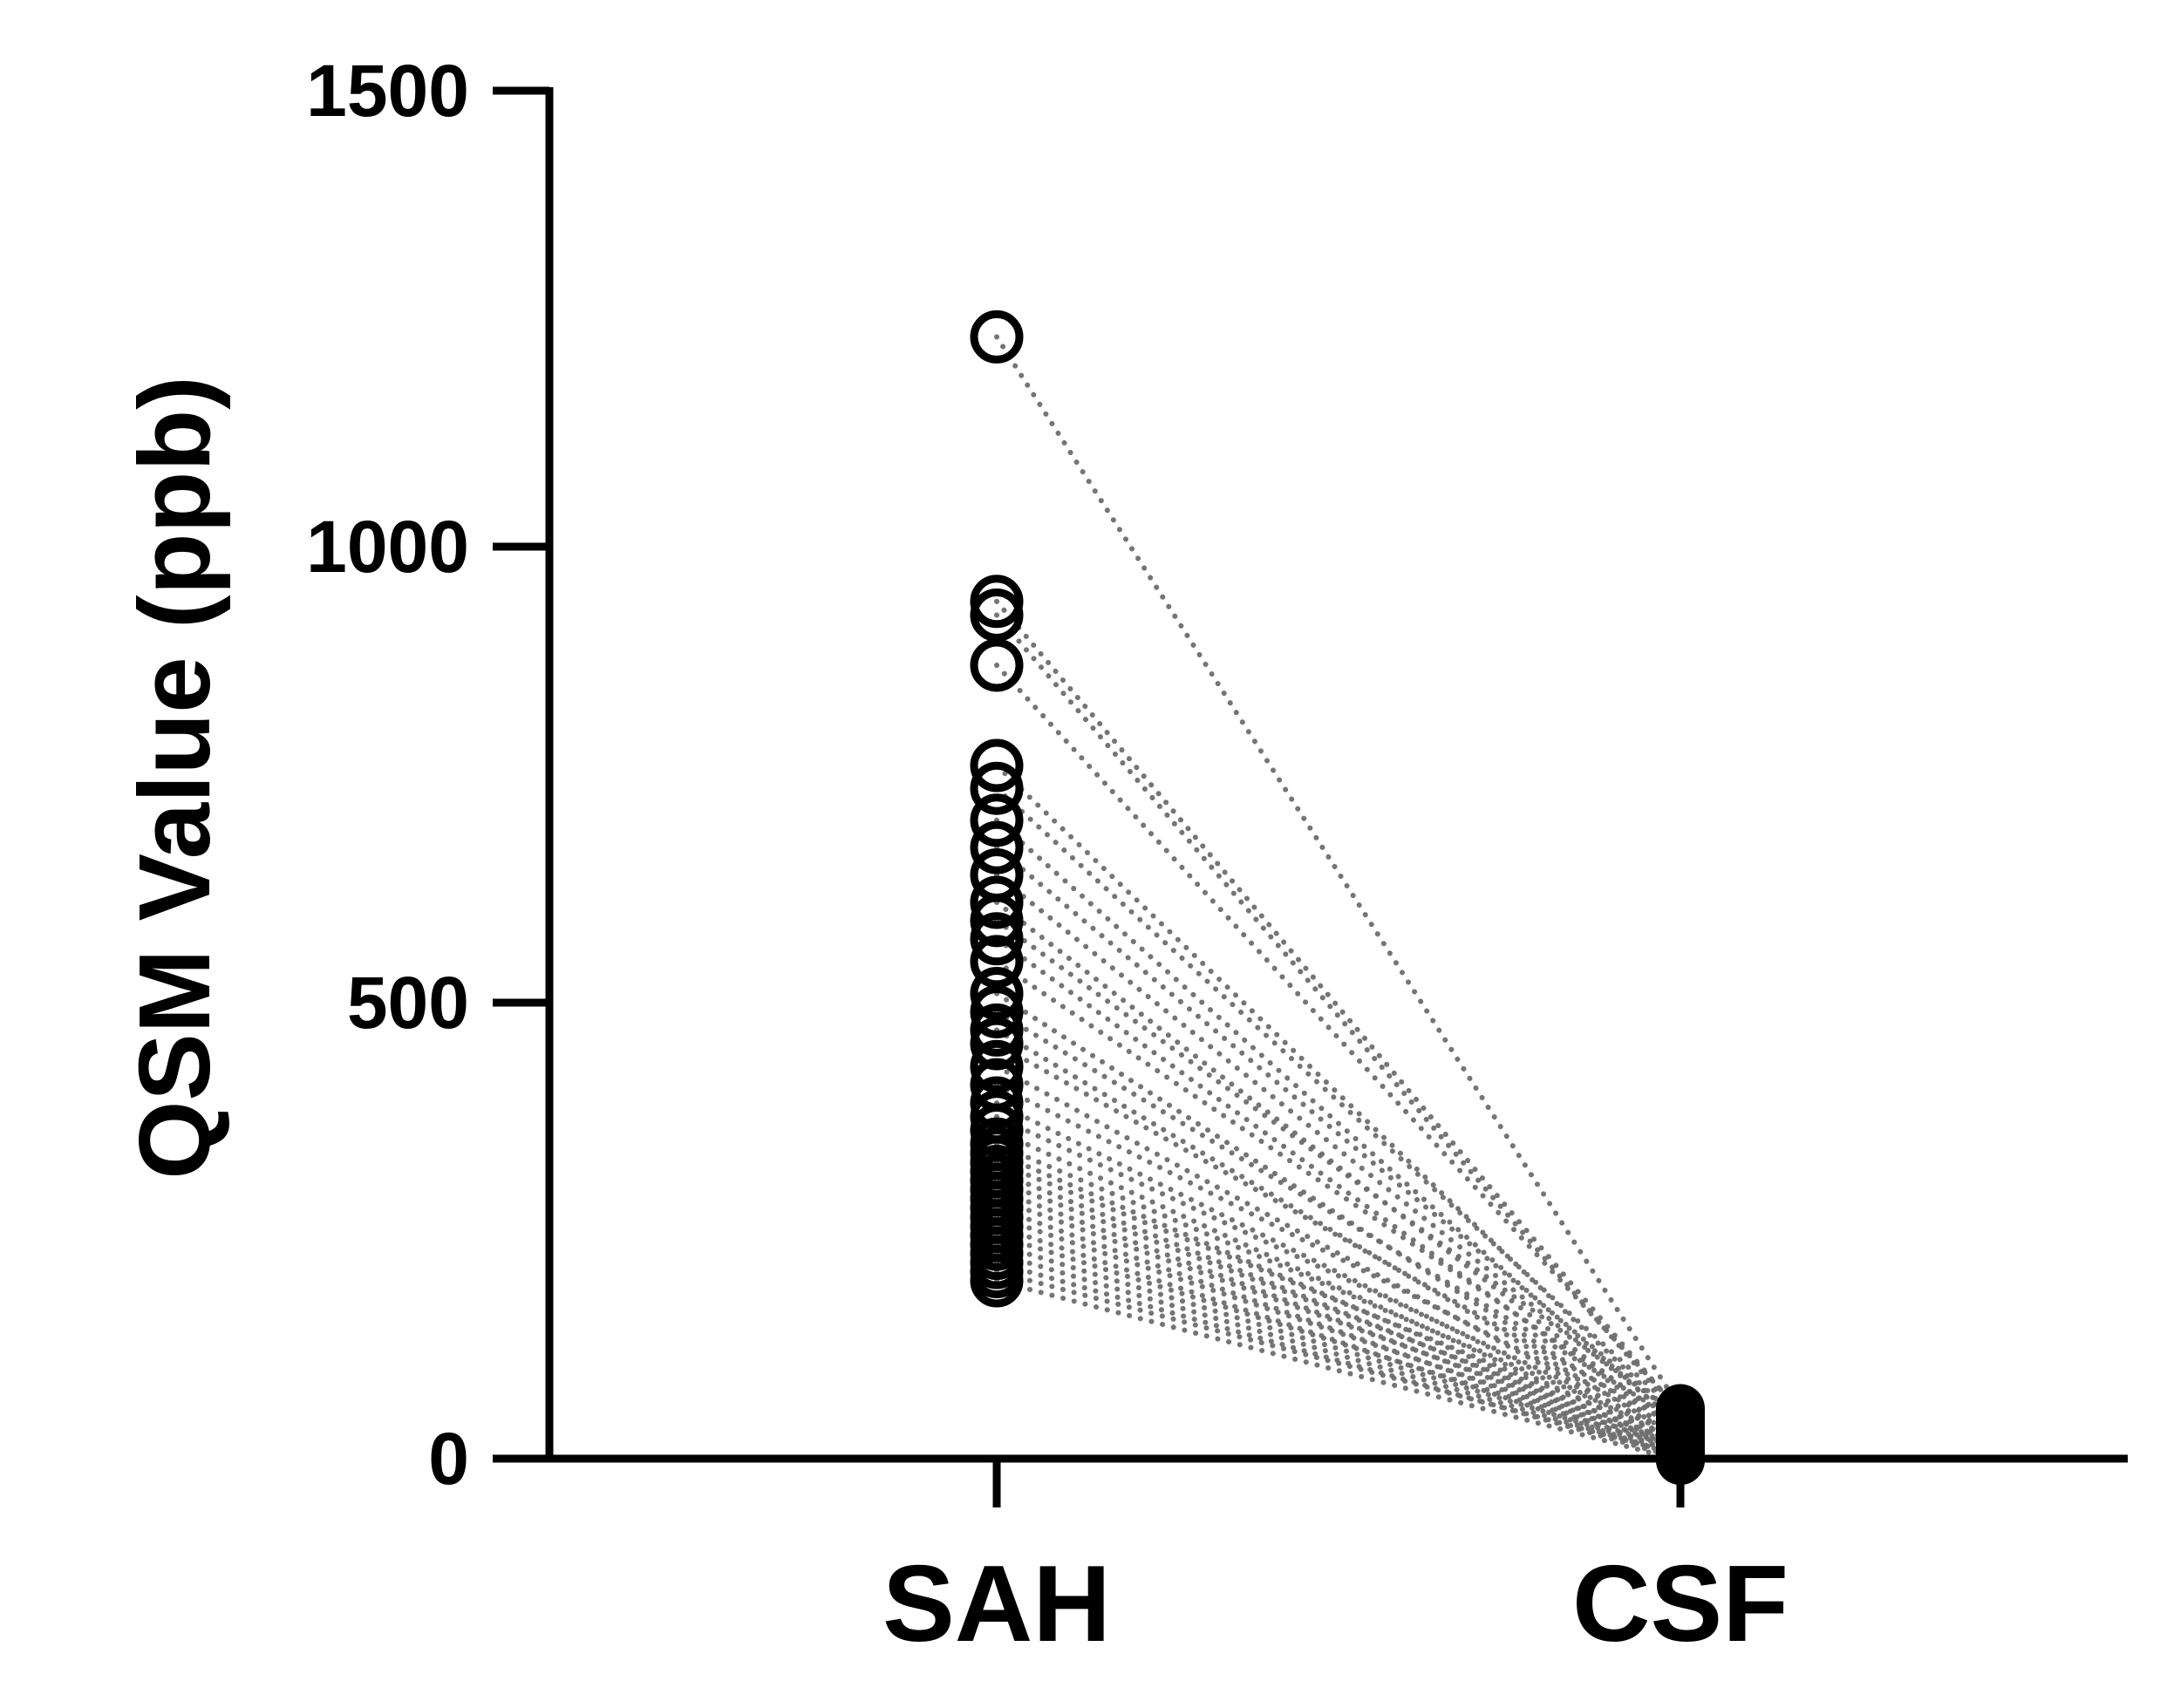 Image resolution: width=2160 pixels, height=1708 pixels. I want to click on y-tick-label: 0, so click(448, 1459).